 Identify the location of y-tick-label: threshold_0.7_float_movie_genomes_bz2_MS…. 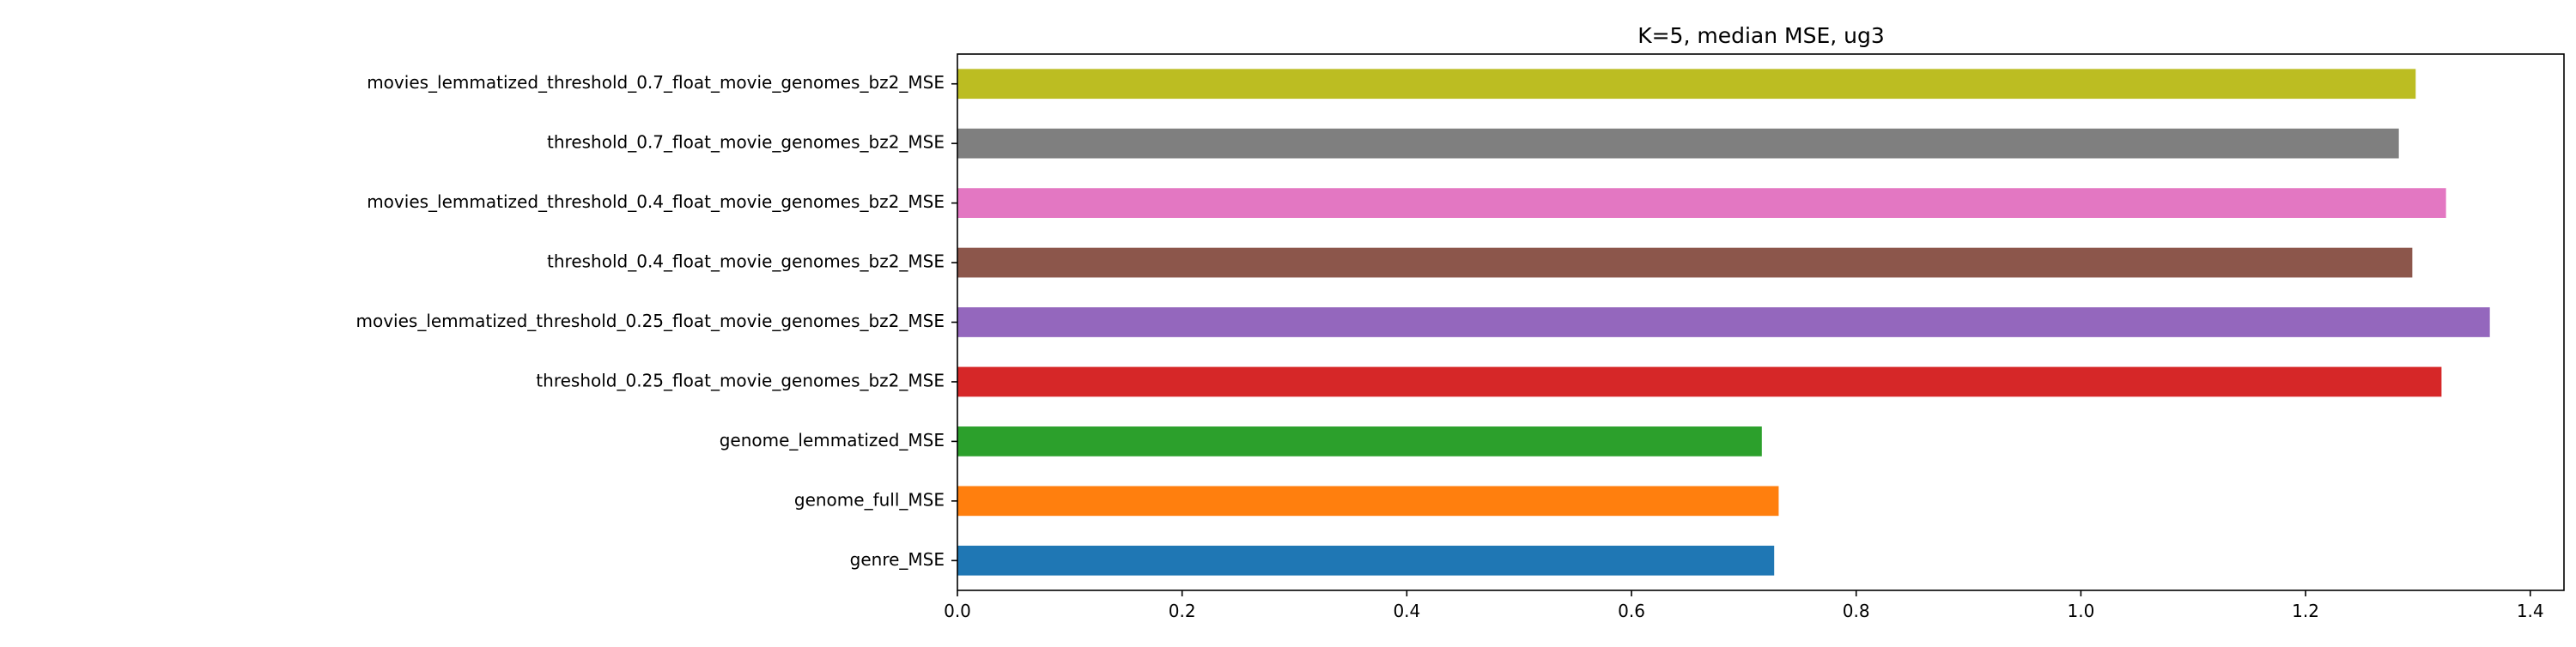
(746, 142).